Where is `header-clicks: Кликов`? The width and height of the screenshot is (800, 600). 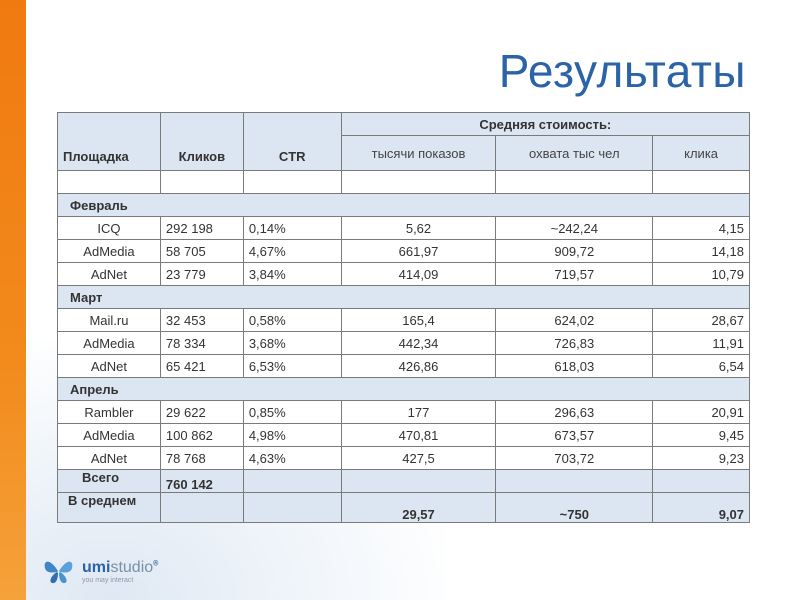 header-clicks: Кликов is located at coordinates (201, 141).